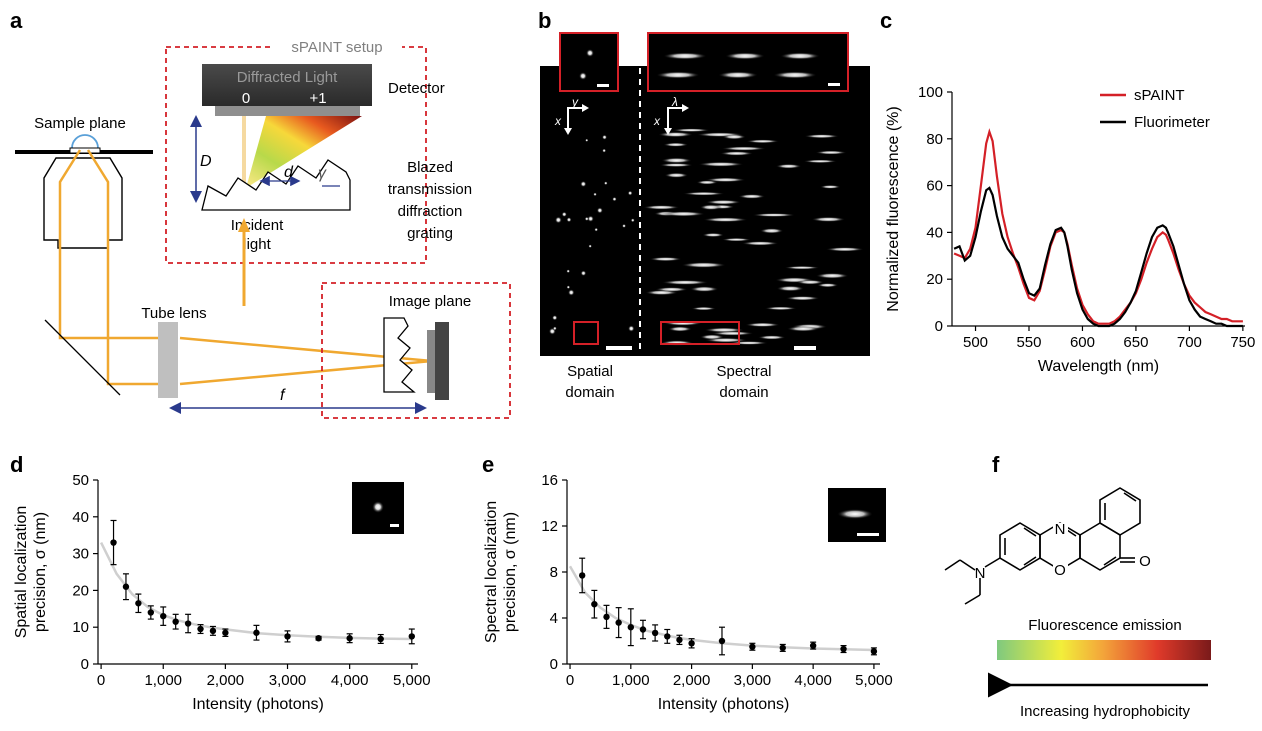 The width and height of the screenshot is (1262, 731). I want to click on spectral-streaks, so click(753, 237).